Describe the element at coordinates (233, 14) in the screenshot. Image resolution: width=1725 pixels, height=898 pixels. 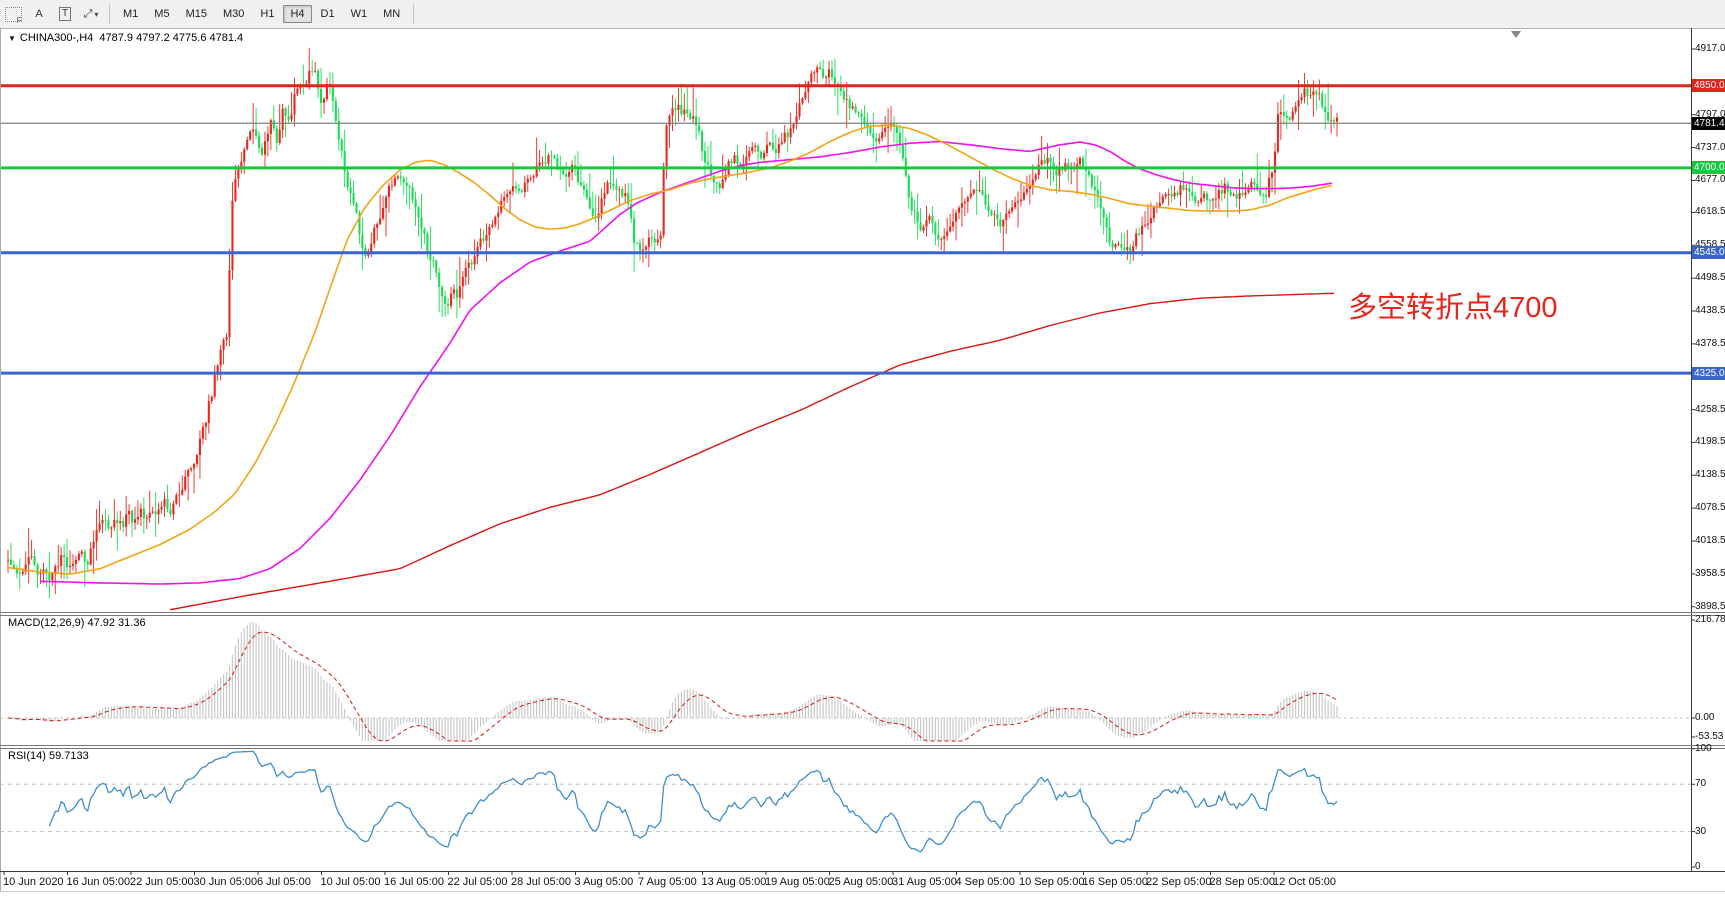
I see `timeframe-button-M30: M30` at that location.